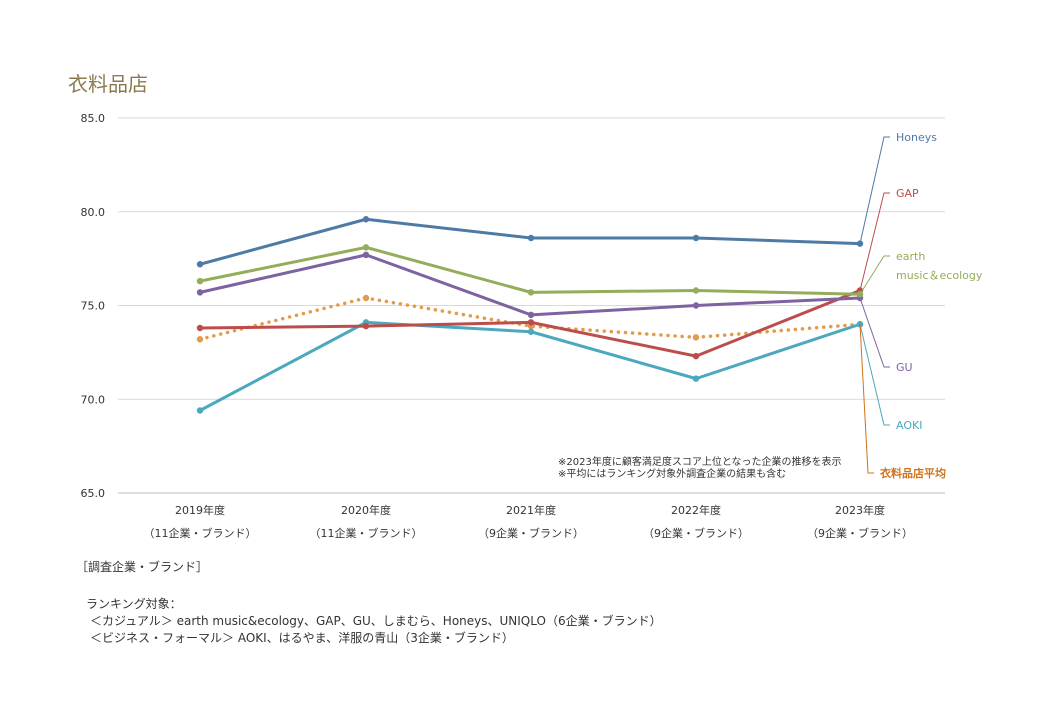 The height and width of the screenshot is (720, 1040). Describe the element at coordinates (860, 510) in the screenshot. I see `x-tick-label: 2023年度` at that location.